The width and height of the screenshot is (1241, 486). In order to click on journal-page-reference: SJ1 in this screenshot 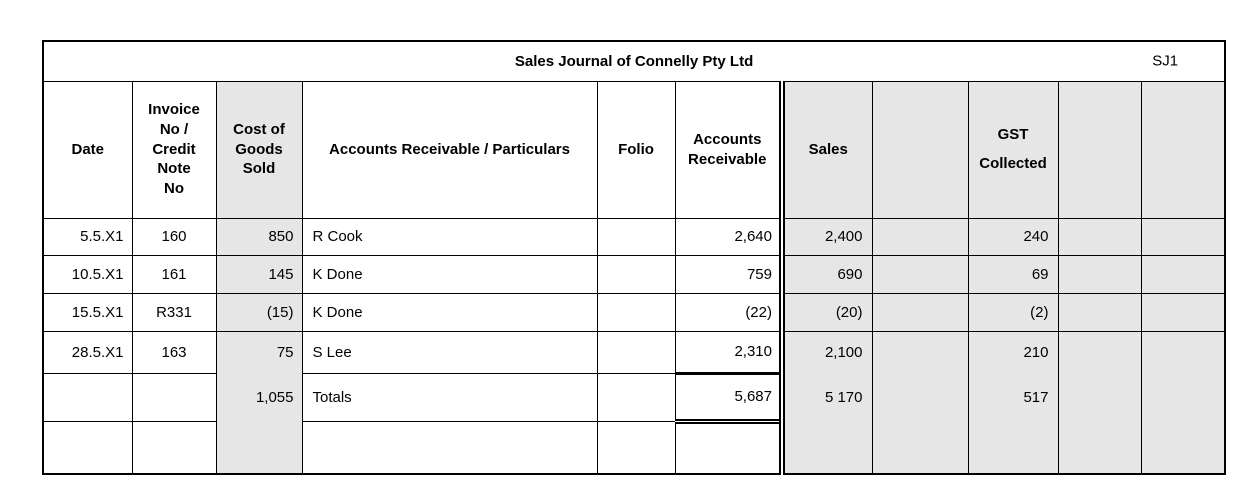, I will do `click(1165, 61)`.